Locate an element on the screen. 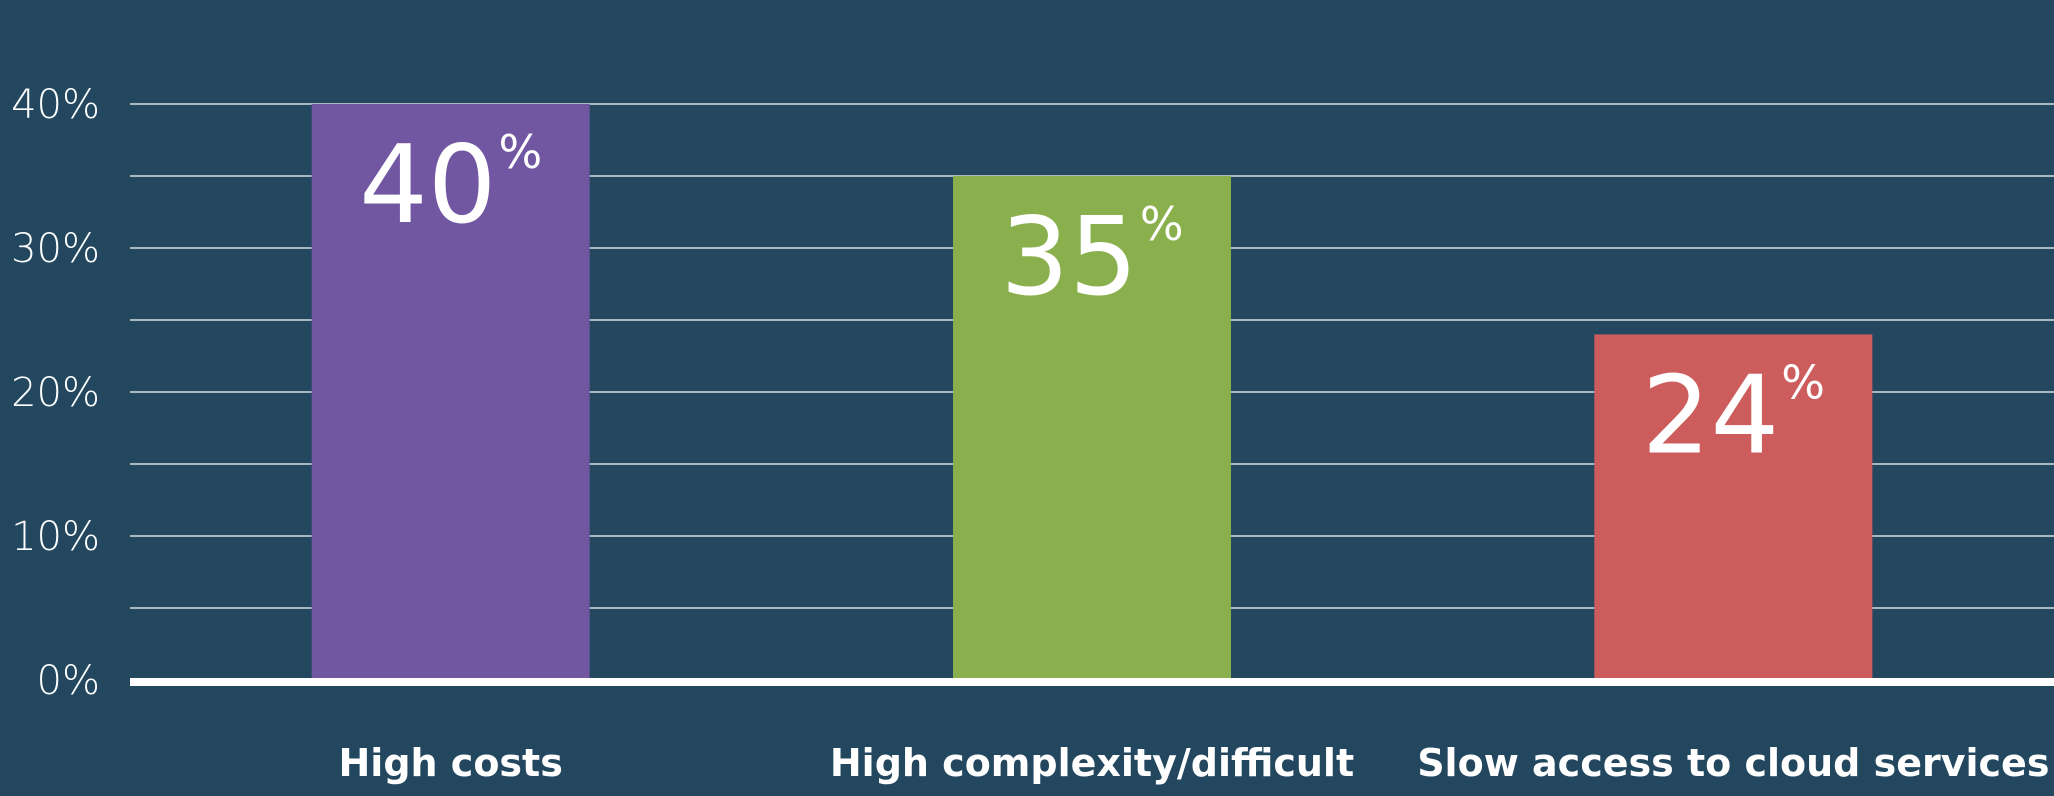  y-tick-label: 30% is located at coordinates (55, 249).